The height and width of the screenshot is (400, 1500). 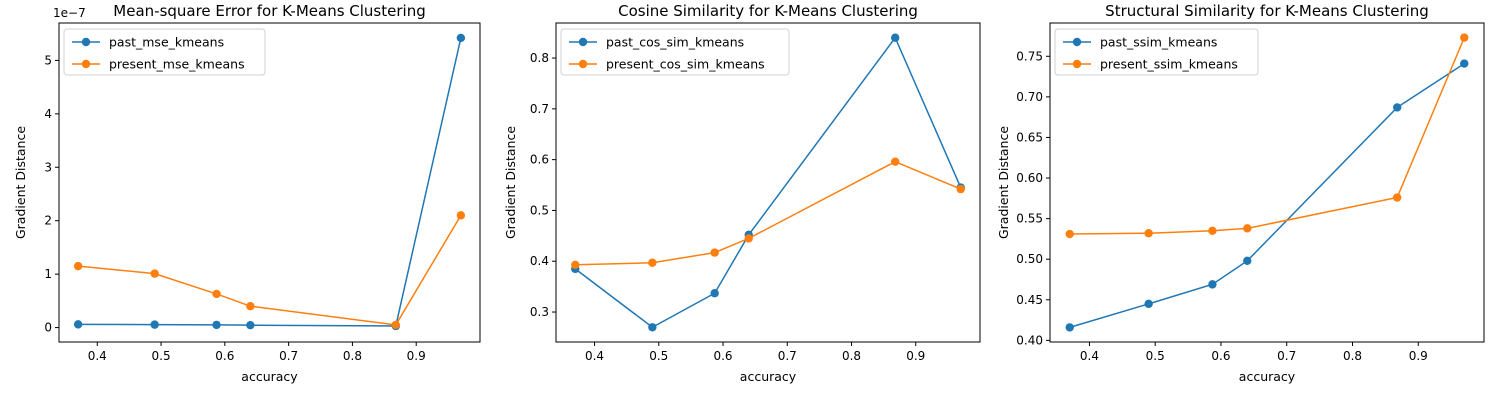 What do you see at coordinates (539, 160) in the screenshot?
I see `y-tick-label: 0.6` at bounding box center [539, 160].